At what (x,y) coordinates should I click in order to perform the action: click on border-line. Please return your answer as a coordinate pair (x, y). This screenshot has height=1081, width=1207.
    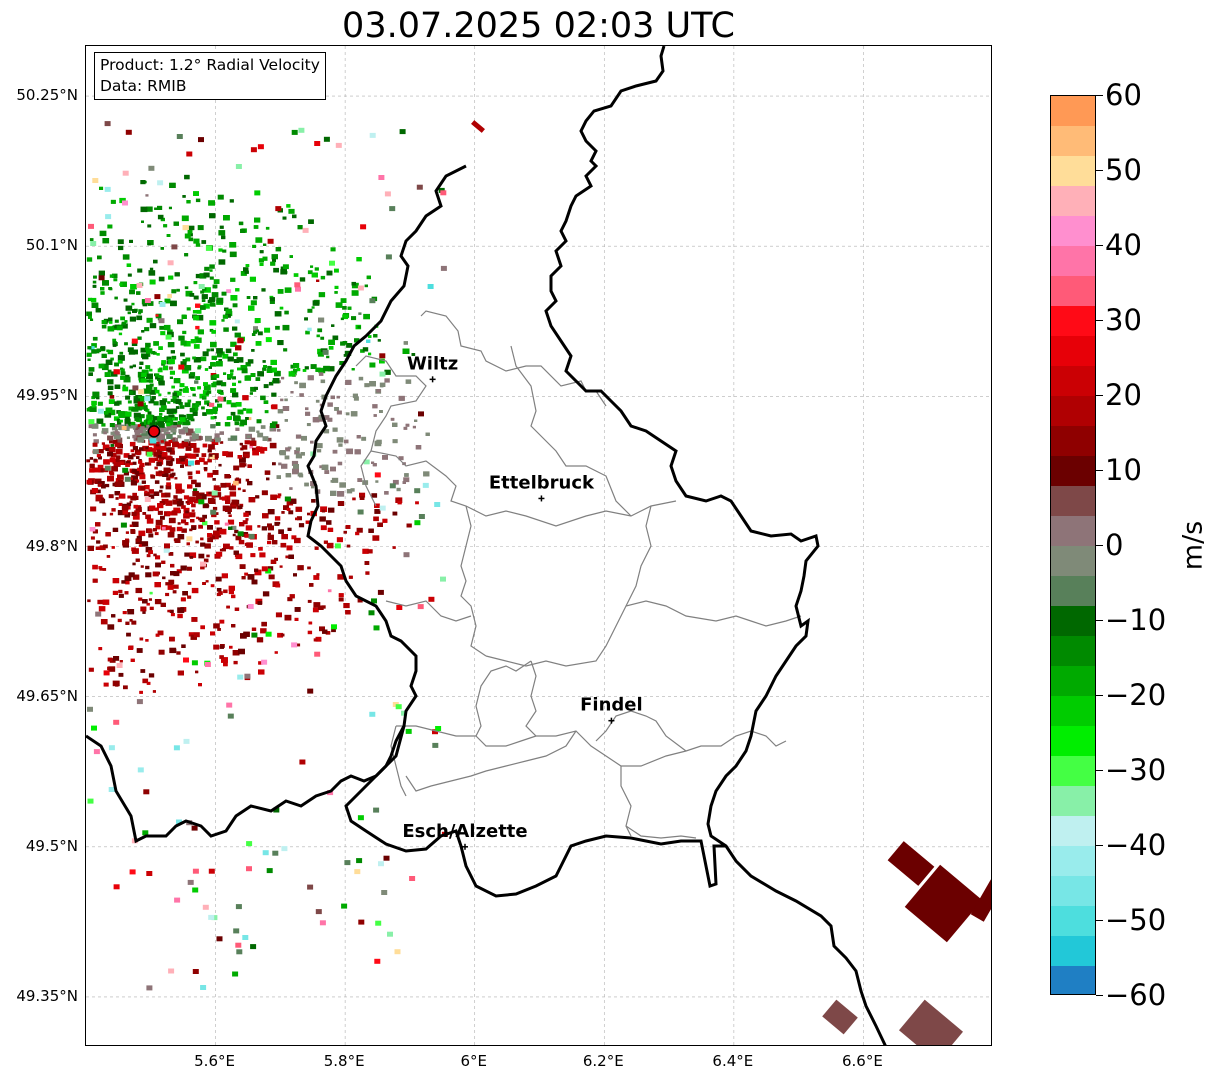
    Looking at the image, I should click on (237, 789).